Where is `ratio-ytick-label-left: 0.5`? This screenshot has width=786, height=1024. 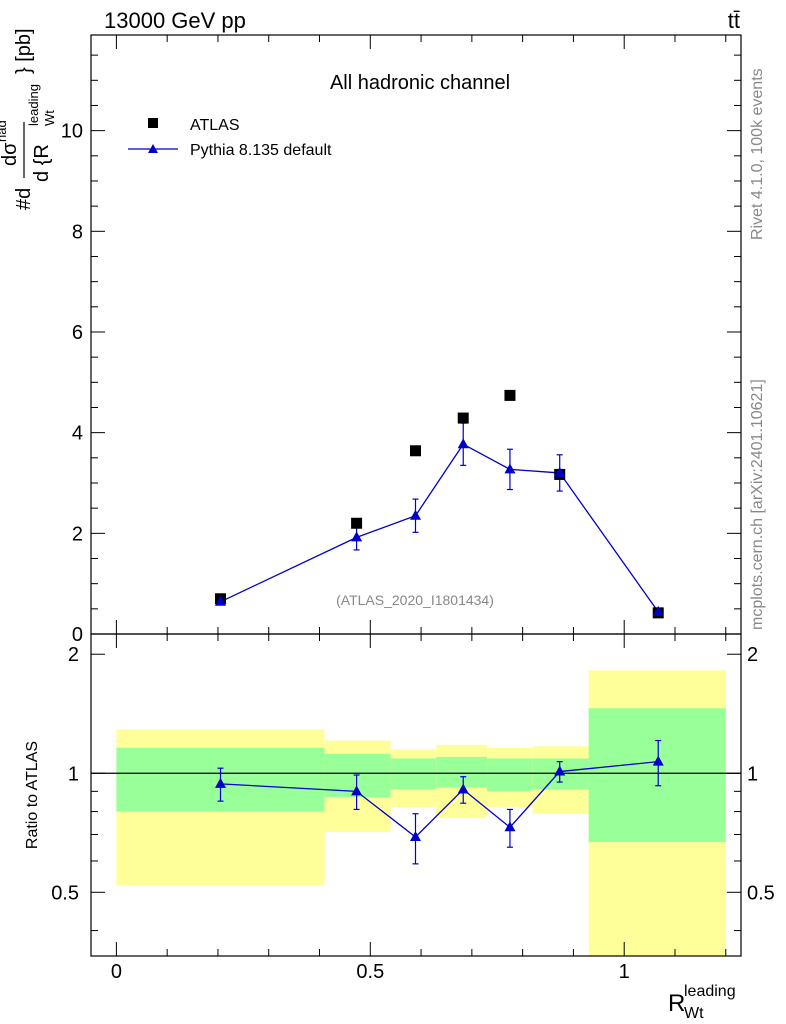 ratio-ytick-label-left: 0.5 is located at coordinates (65, 893).